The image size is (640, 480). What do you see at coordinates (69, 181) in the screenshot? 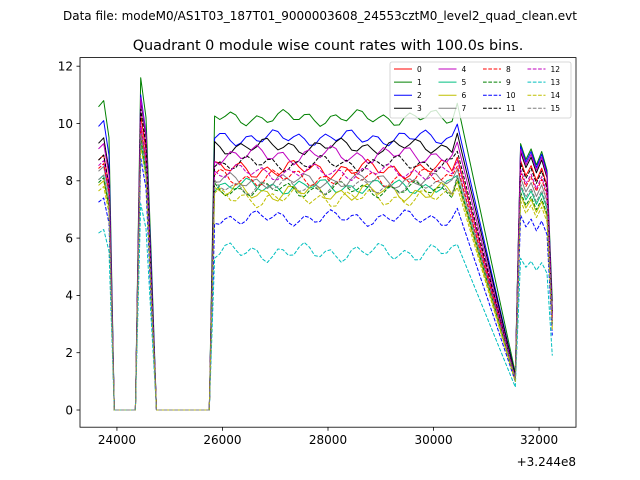
I see `y-tick-label: 8` at bounding box center [69, 181].